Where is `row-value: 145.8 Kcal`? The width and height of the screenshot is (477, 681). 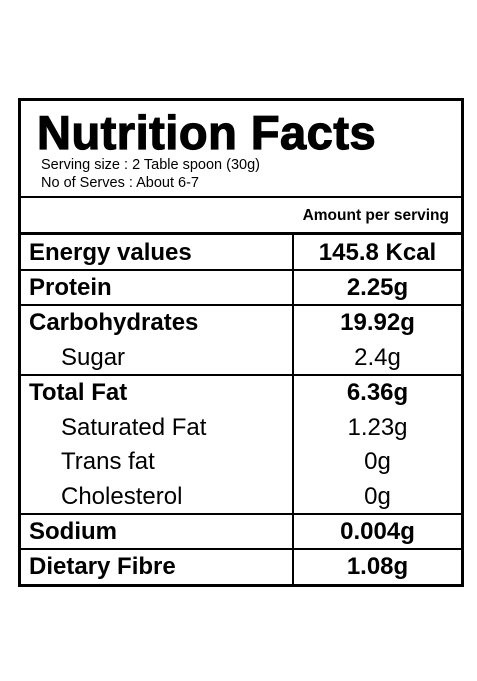
row-value: 145.8 Kcal is located at coordinates (377, 252).